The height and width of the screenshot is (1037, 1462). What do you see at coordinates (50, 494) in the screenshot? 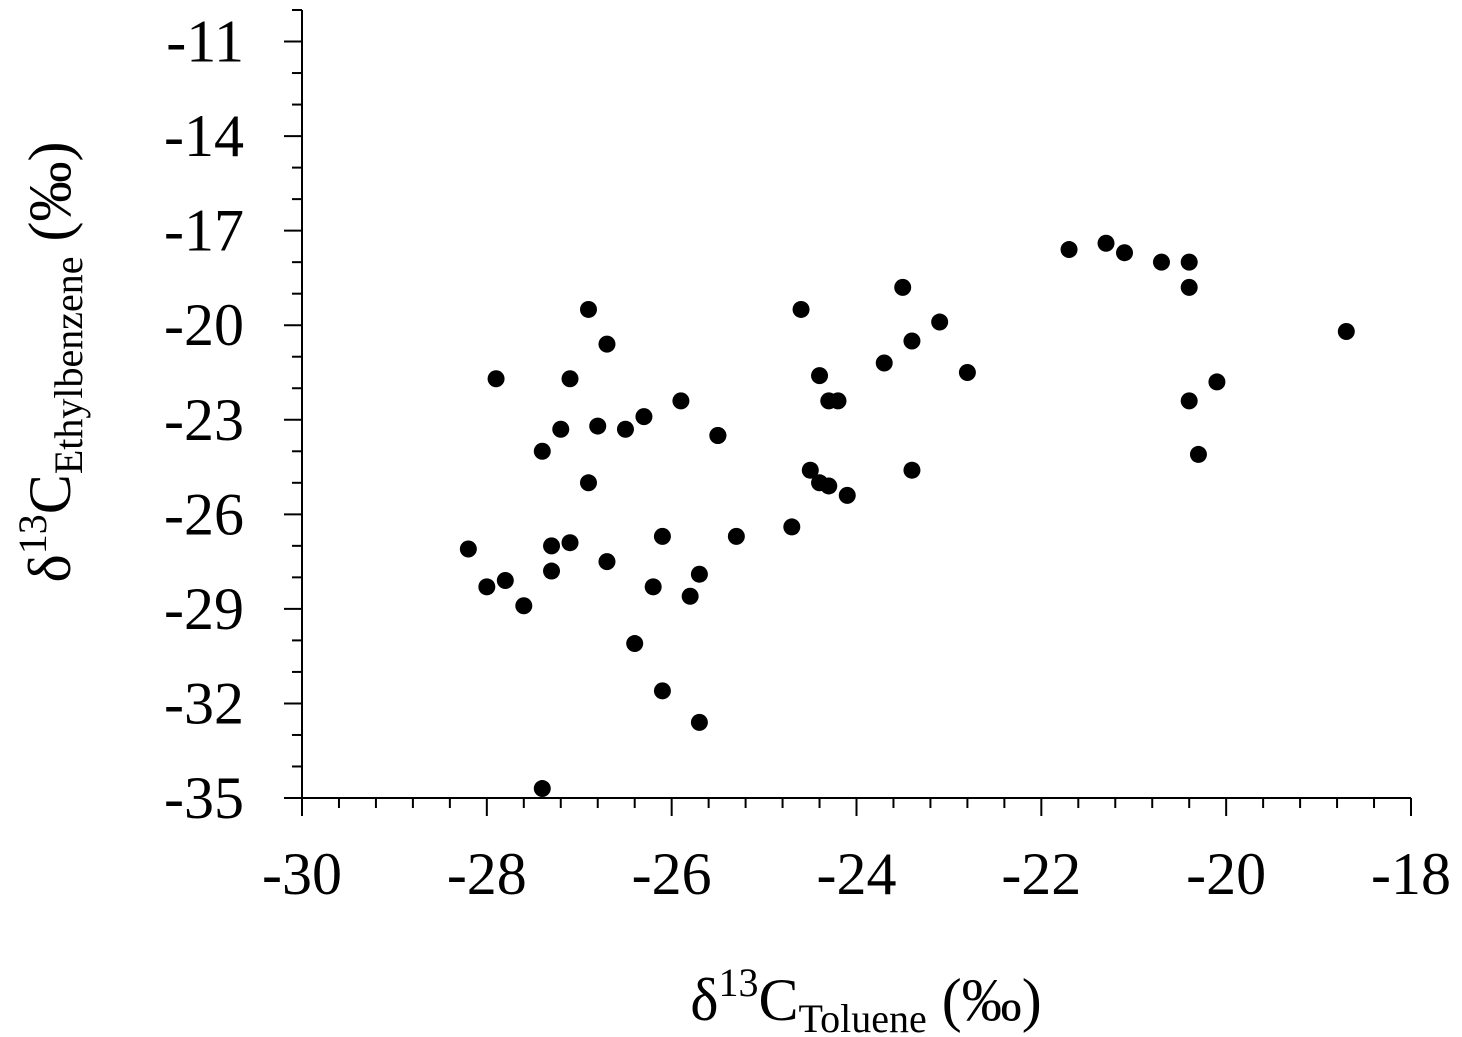
I see `y-axis-title-main: C` at bounding box center [50, 494].